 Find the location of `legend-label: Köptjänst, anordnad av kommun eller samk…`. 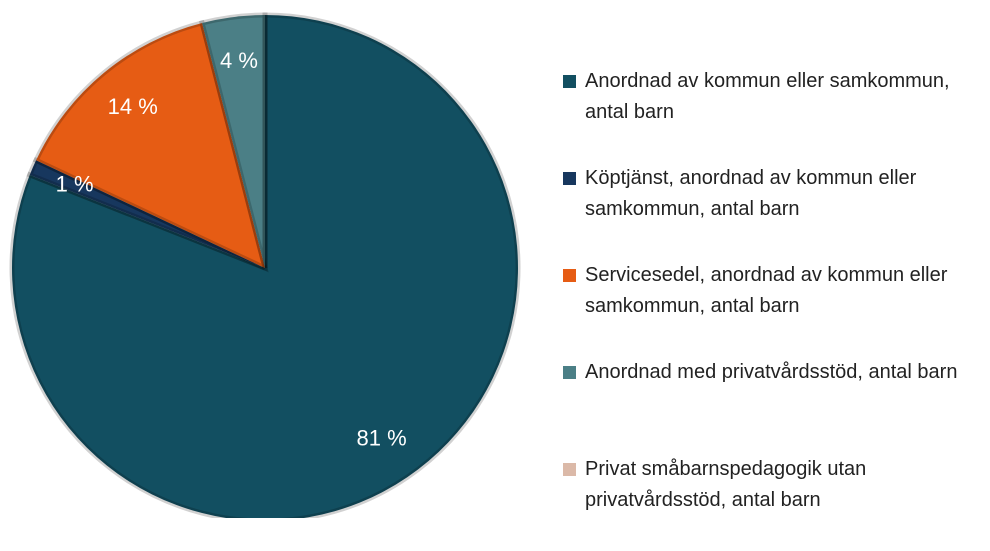

legend-label: Köptjänst, anordnad av kommun eller samk… is located at coordinates (751, 193).